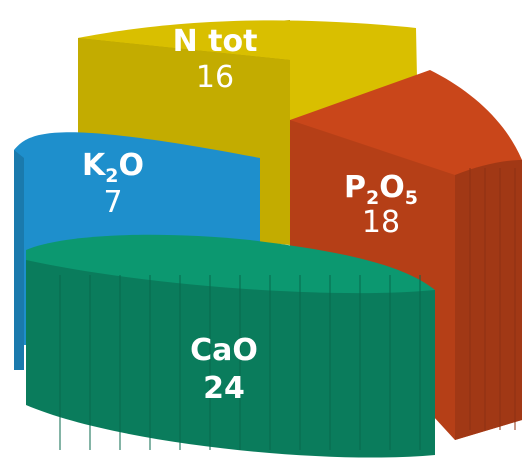  I want to click on label-k2o: K2O, so click(113, 167).